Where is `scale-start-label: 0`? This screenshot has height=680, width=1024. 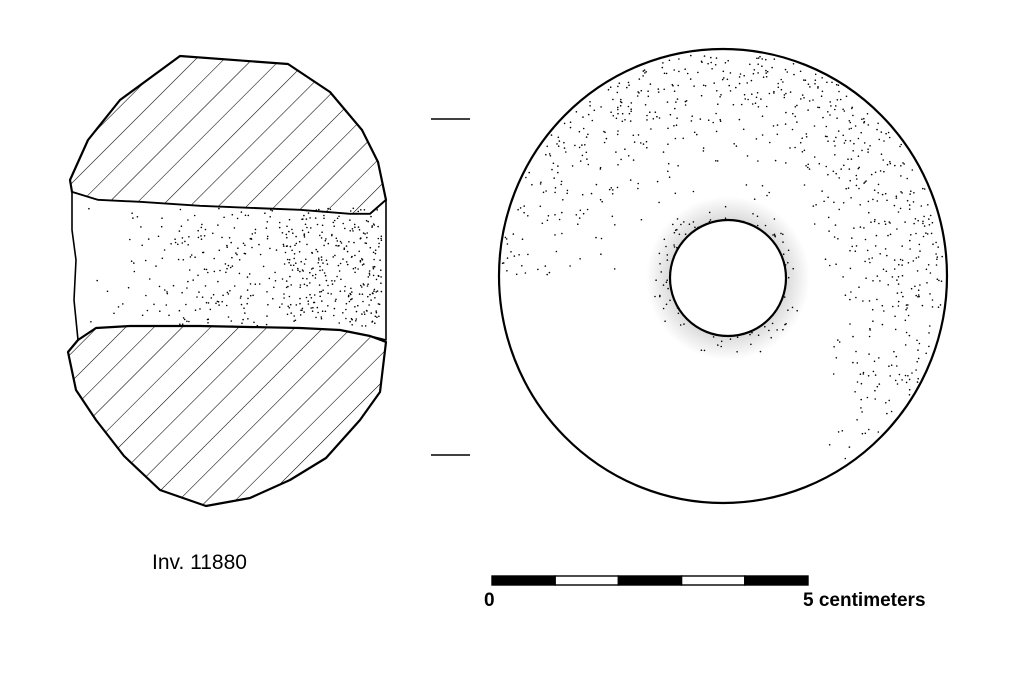
scale-start-label: 0 is located at coordinates (489, 600).